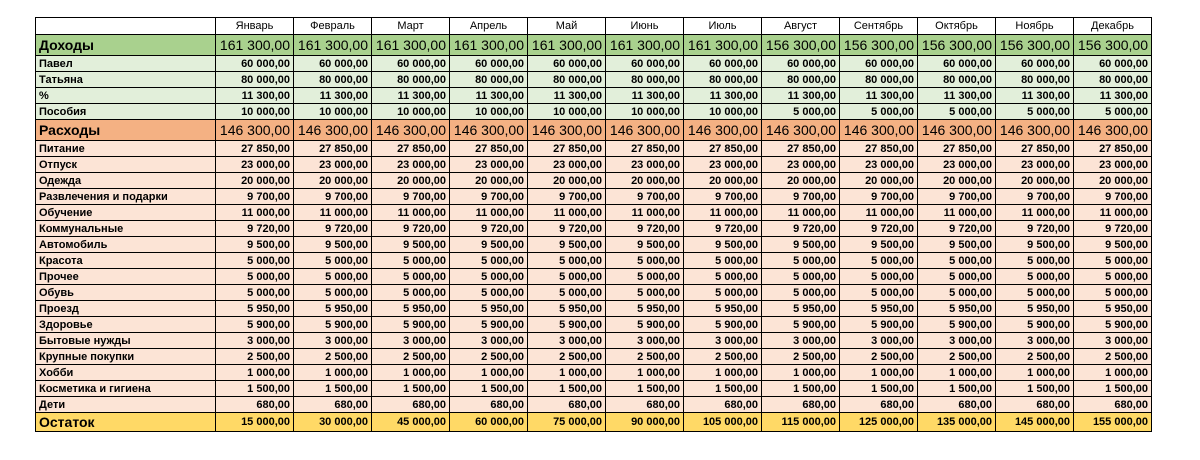 Image resolution: width=1200 pixels, height=460 pixels. Describe the element at coordinates (125, 422) in the screenshot. I see `balance-label: Остаток` at that location.